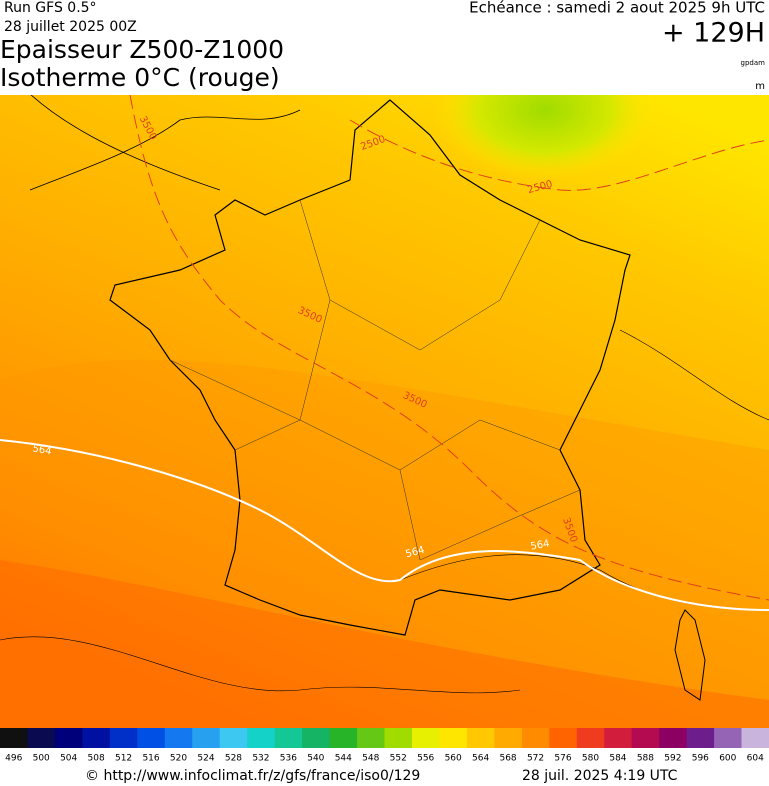 The image size is (769, 786). I want to click on run: Run GFS 0.5°, so click(50, 8).